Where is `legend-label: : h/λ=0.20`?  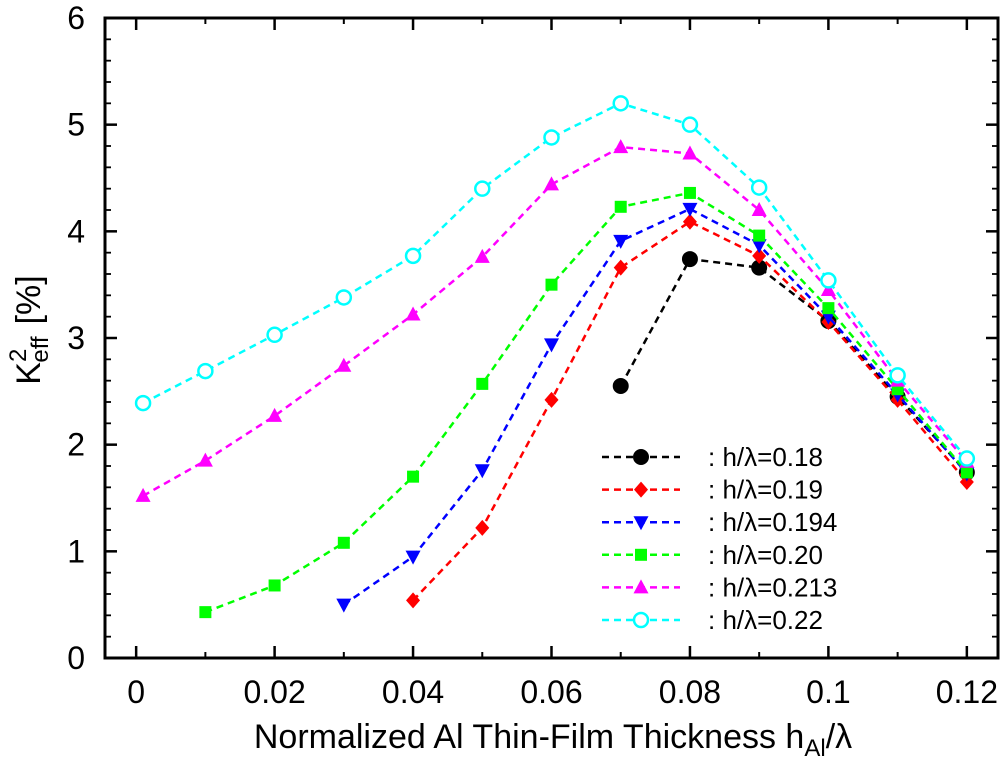 legend-label: : h/λ=0.20 is located at coordinates (765, 555).